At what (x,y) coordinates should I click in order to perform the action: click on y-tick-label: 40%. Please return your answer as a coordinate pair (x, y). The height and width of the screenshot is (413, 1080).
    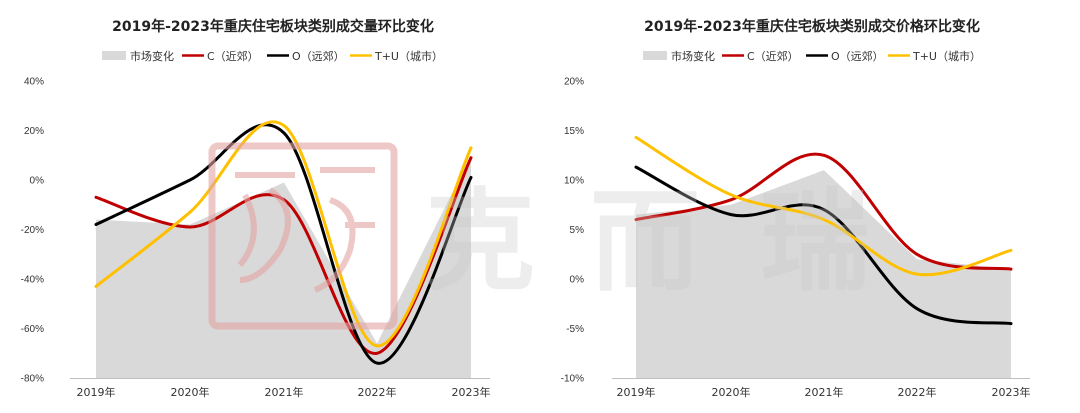
    Looking at the image, I should click on (34, 82).